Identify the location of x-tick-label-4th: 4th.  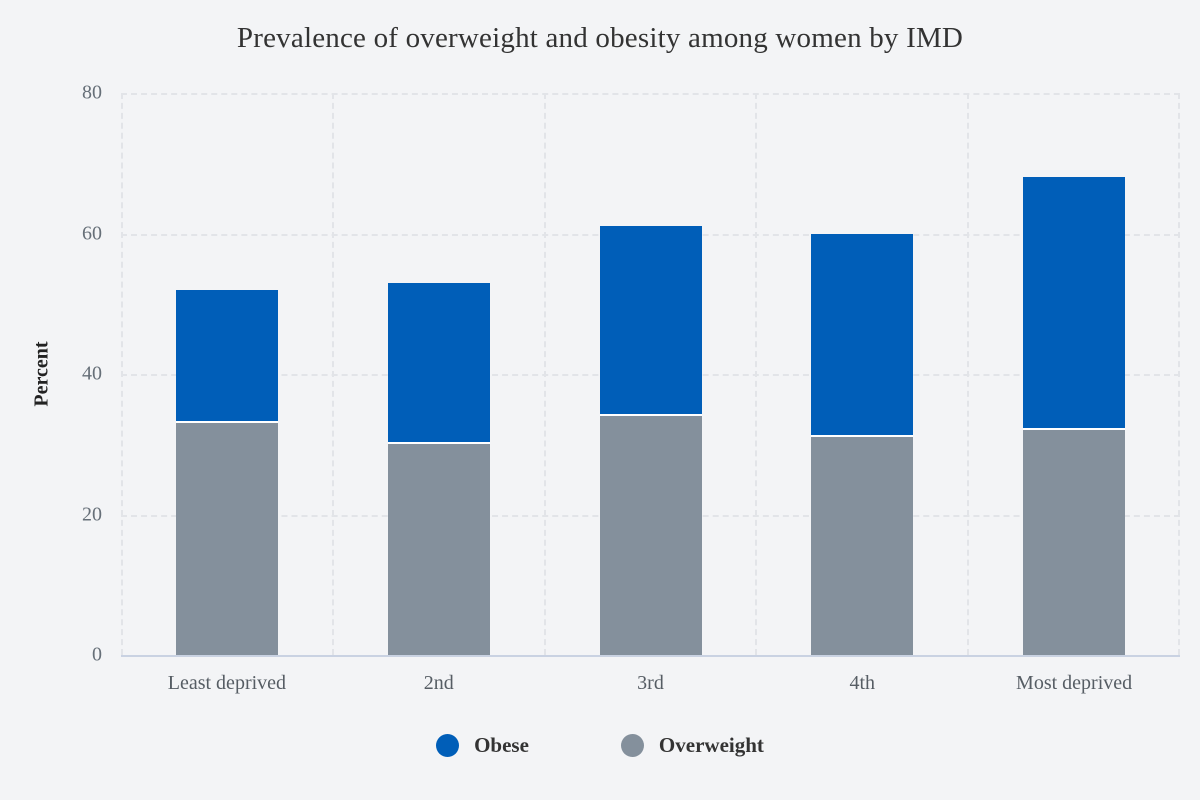
(862, 683).